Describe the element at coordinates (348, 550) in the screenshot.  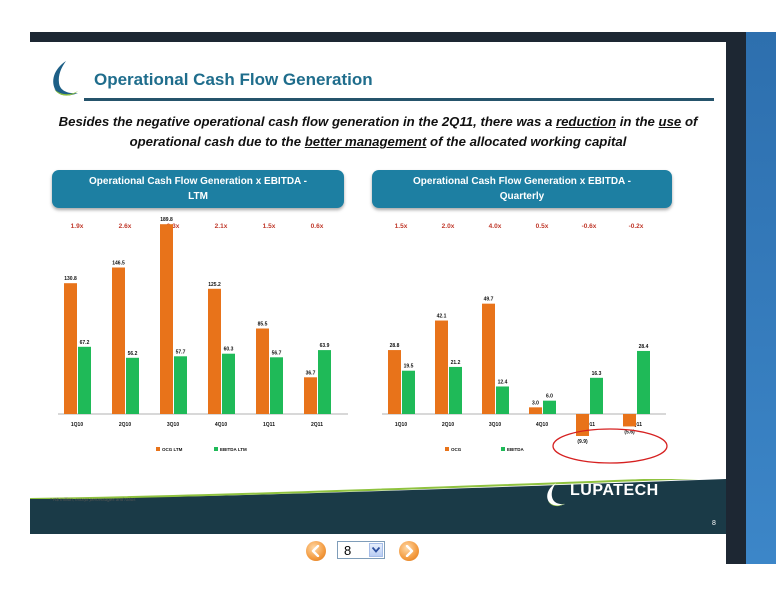
I see `page-select-value: 8` at that location.